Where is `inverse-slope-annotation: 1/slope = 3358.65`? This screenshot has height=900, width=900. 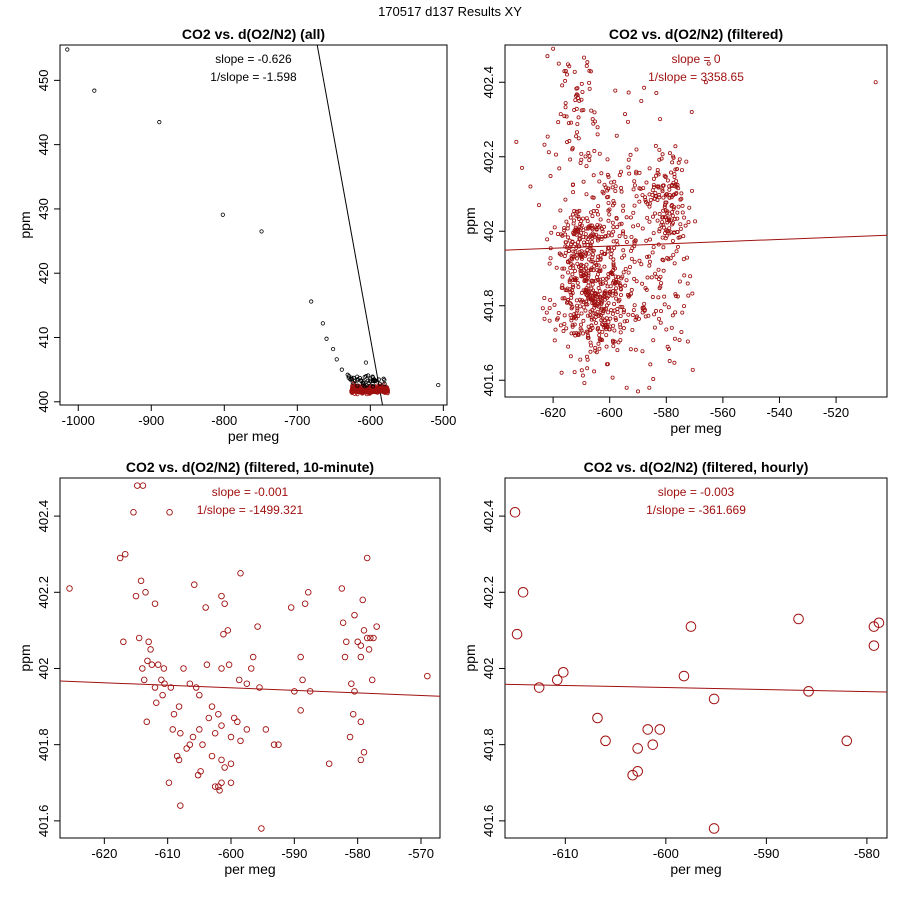 inverse-slope-annotation: 1/slope = 3358.65 is located at coordinates (696, 77).